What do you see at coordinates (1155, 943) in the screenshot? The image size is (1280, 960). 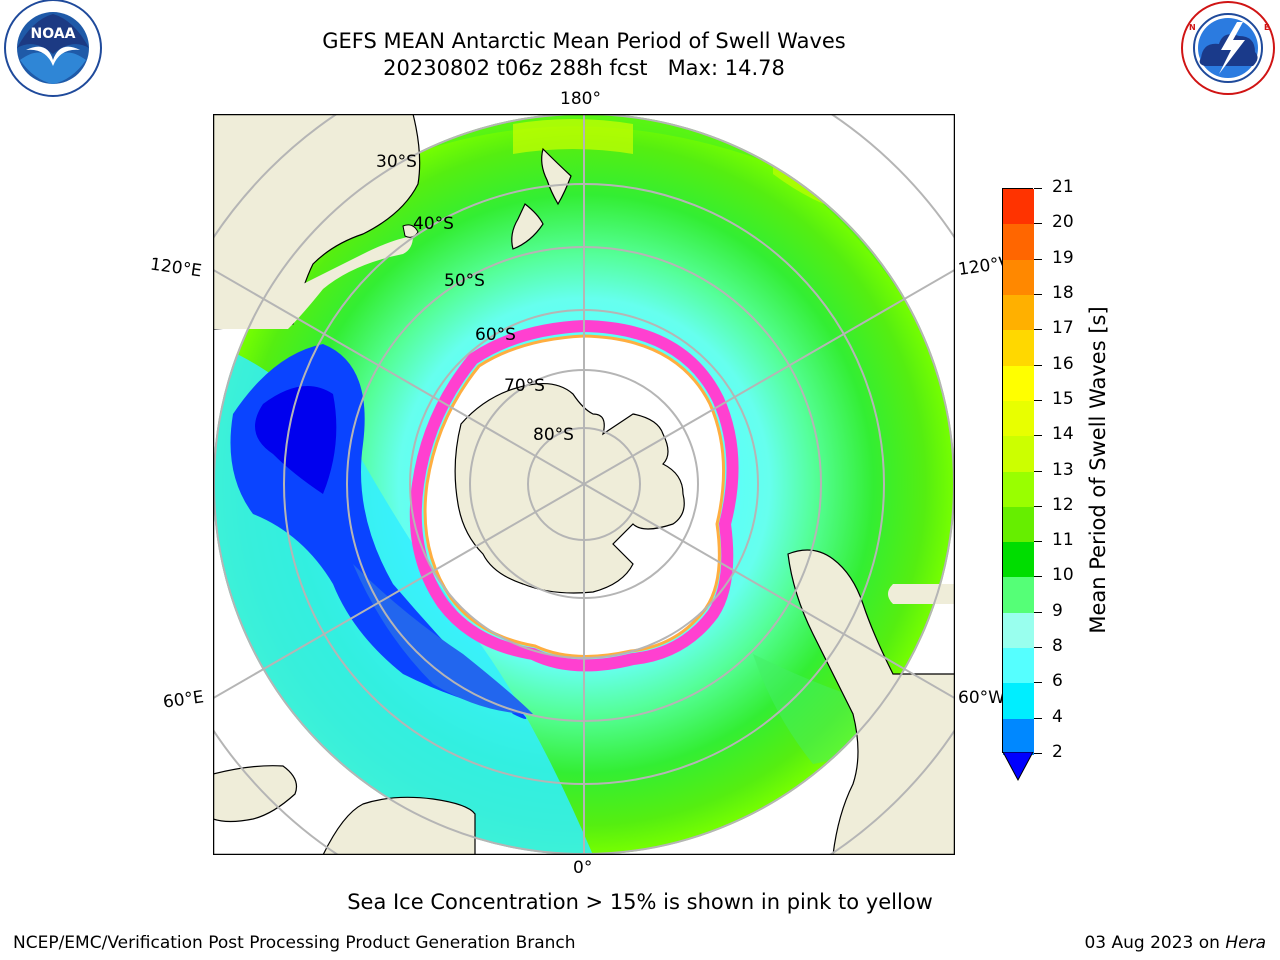 I see `footer-date-text: 03 Aug 2023 on` at bounding box center [1155, 943].